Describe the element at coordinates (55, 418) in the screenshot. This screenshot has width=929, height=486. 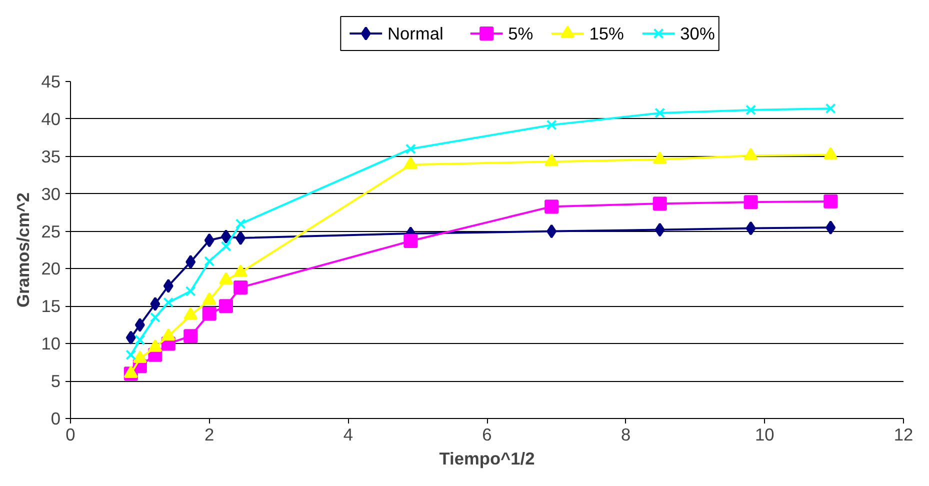
I see `y-tick-label: 0` at that location.